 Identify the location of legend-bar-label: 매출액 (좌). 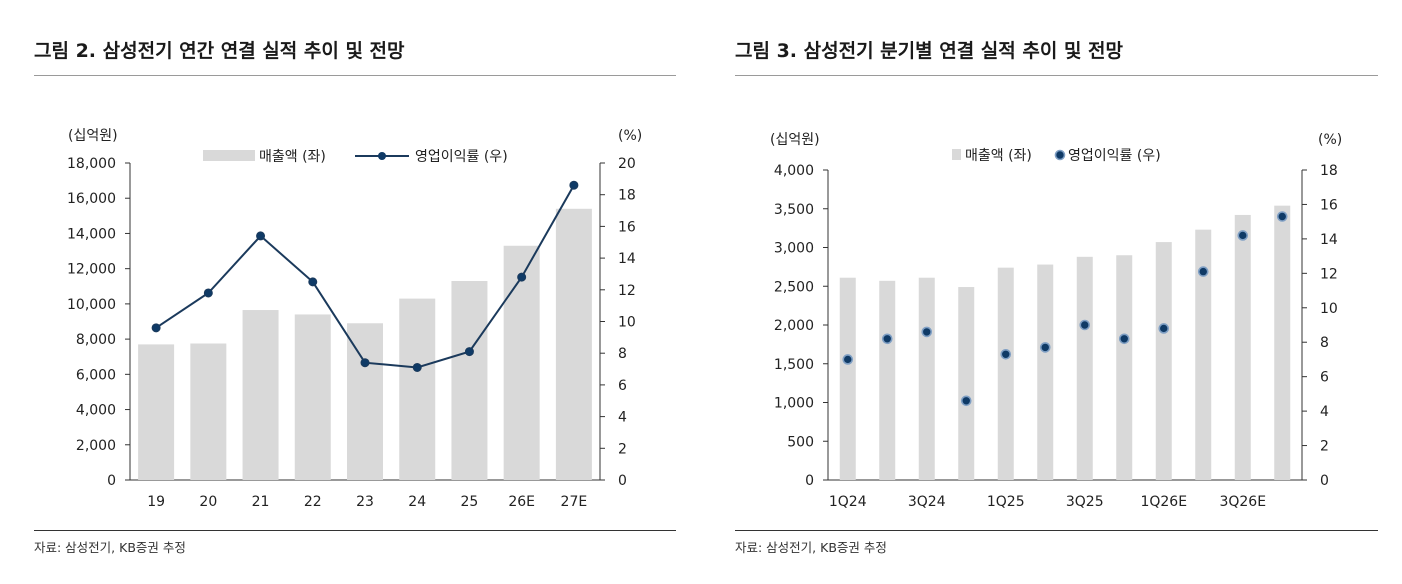
(998, 156).